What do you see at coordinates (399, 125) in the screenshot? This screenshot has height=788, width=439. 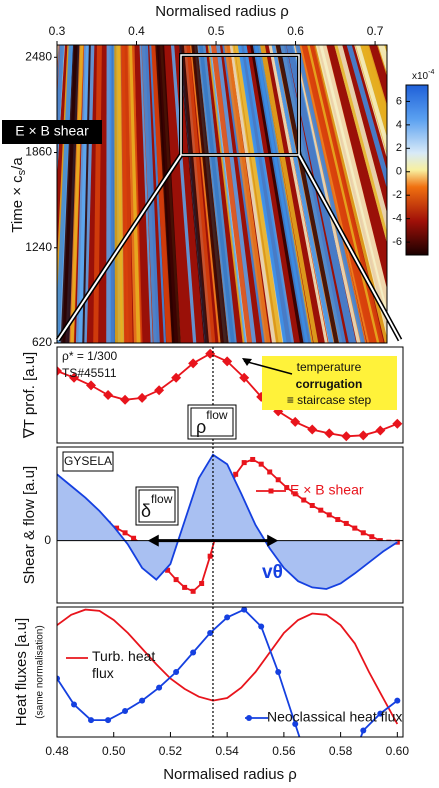 I see `colorbar-tick-label: 4` at bounding box center [399, 125].